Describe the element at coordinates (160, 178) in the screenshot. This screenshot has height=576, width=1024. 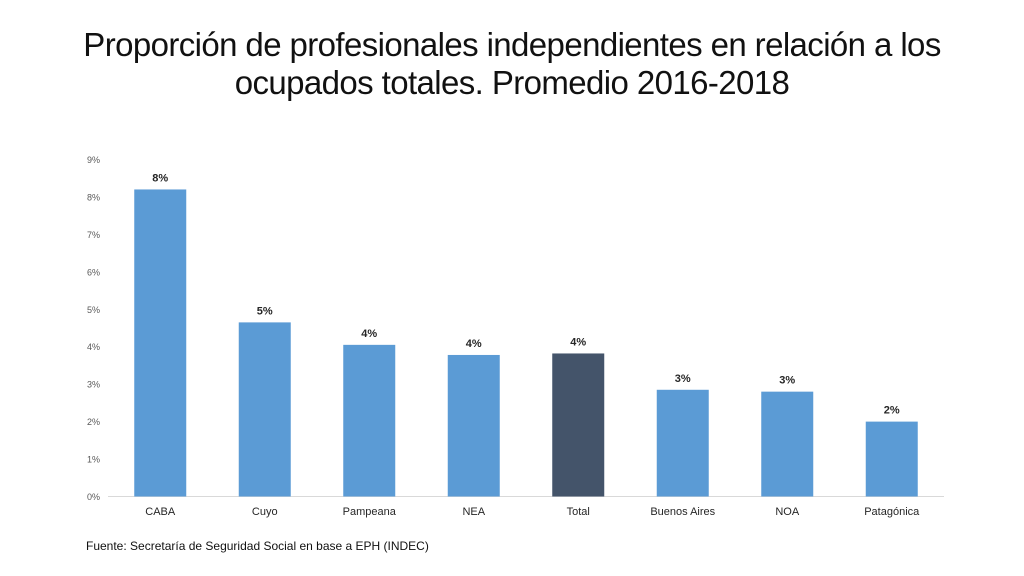
I see `data-label: 8%` at that location.